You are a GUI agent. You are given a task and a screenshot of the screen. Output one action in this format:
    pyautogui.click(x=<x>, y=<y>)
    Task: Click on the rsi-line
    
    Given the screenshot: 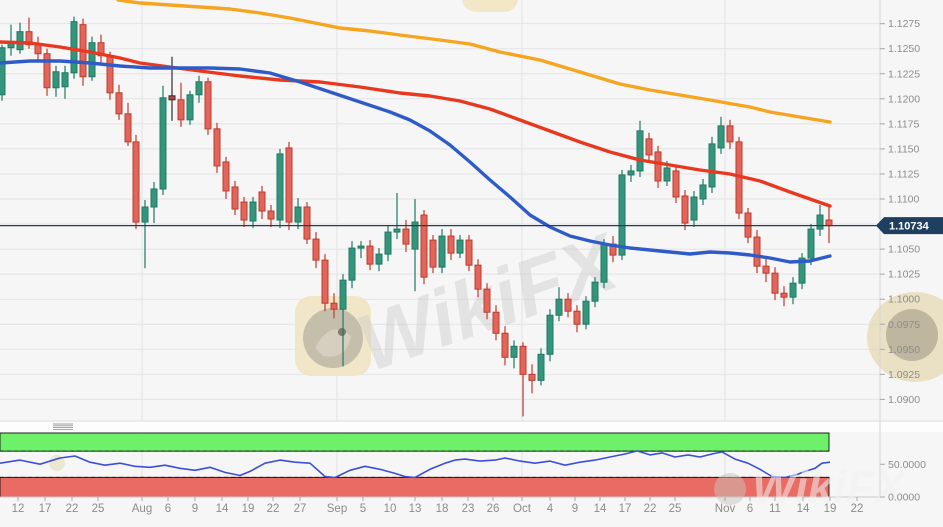 What is the action you would take?
    pyautogui.click(x=415, y=464)
    